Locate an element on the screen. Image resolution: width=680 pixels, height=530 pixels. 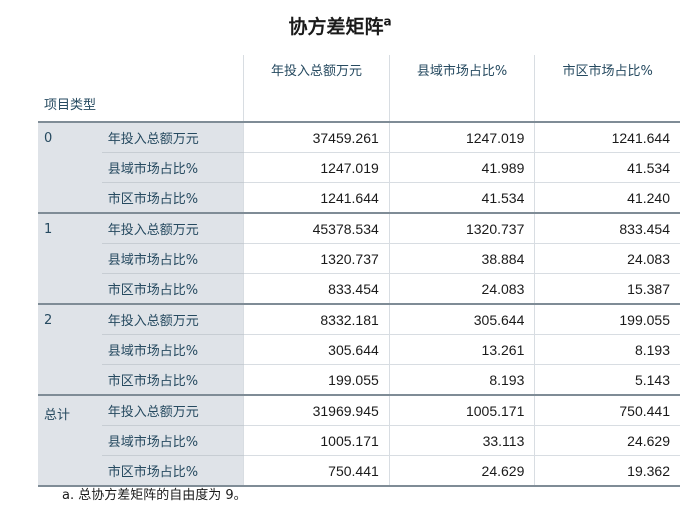
cell-value: 5.143 is located at coordinates (607, 380).